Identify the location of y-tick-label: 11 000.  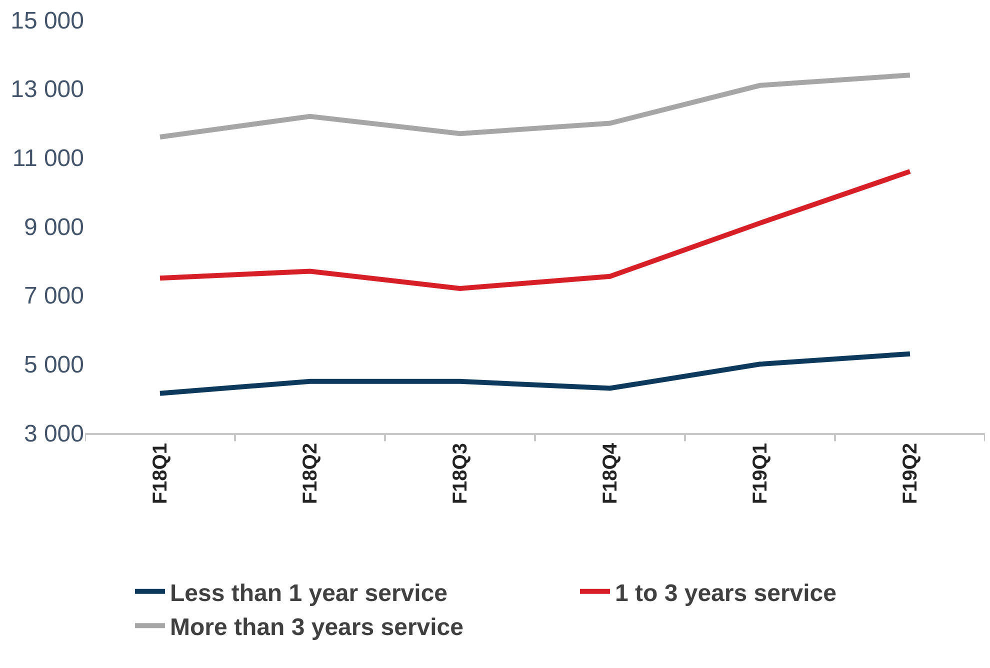
(48, 158).